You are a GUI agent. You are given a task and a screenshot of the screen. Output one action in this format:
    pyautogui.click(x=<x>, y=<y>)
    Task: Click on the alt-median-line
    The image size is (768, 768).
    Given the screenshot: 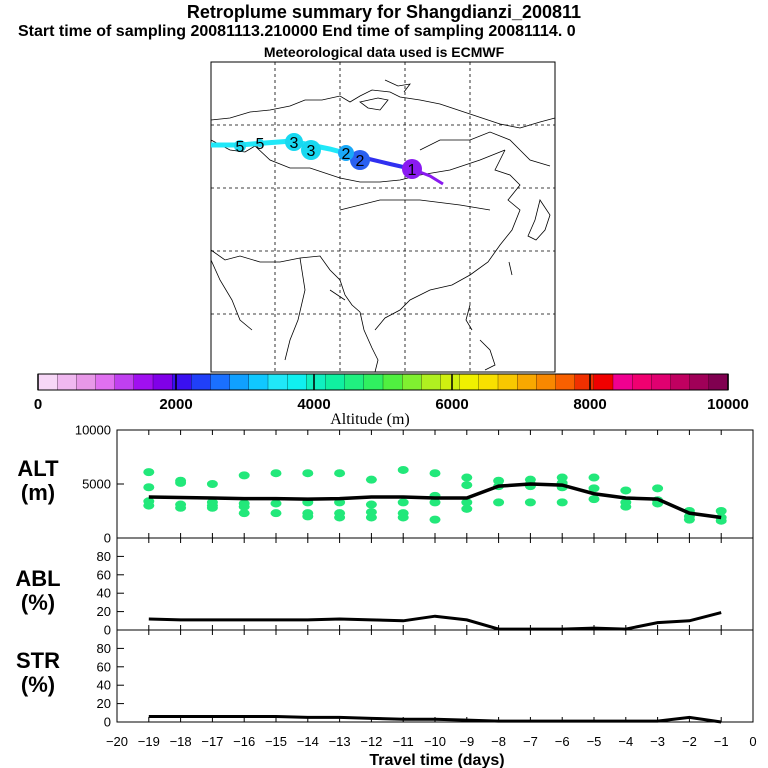 What is the action you would take?
    pyautogui.click(x=435, y=501)
    